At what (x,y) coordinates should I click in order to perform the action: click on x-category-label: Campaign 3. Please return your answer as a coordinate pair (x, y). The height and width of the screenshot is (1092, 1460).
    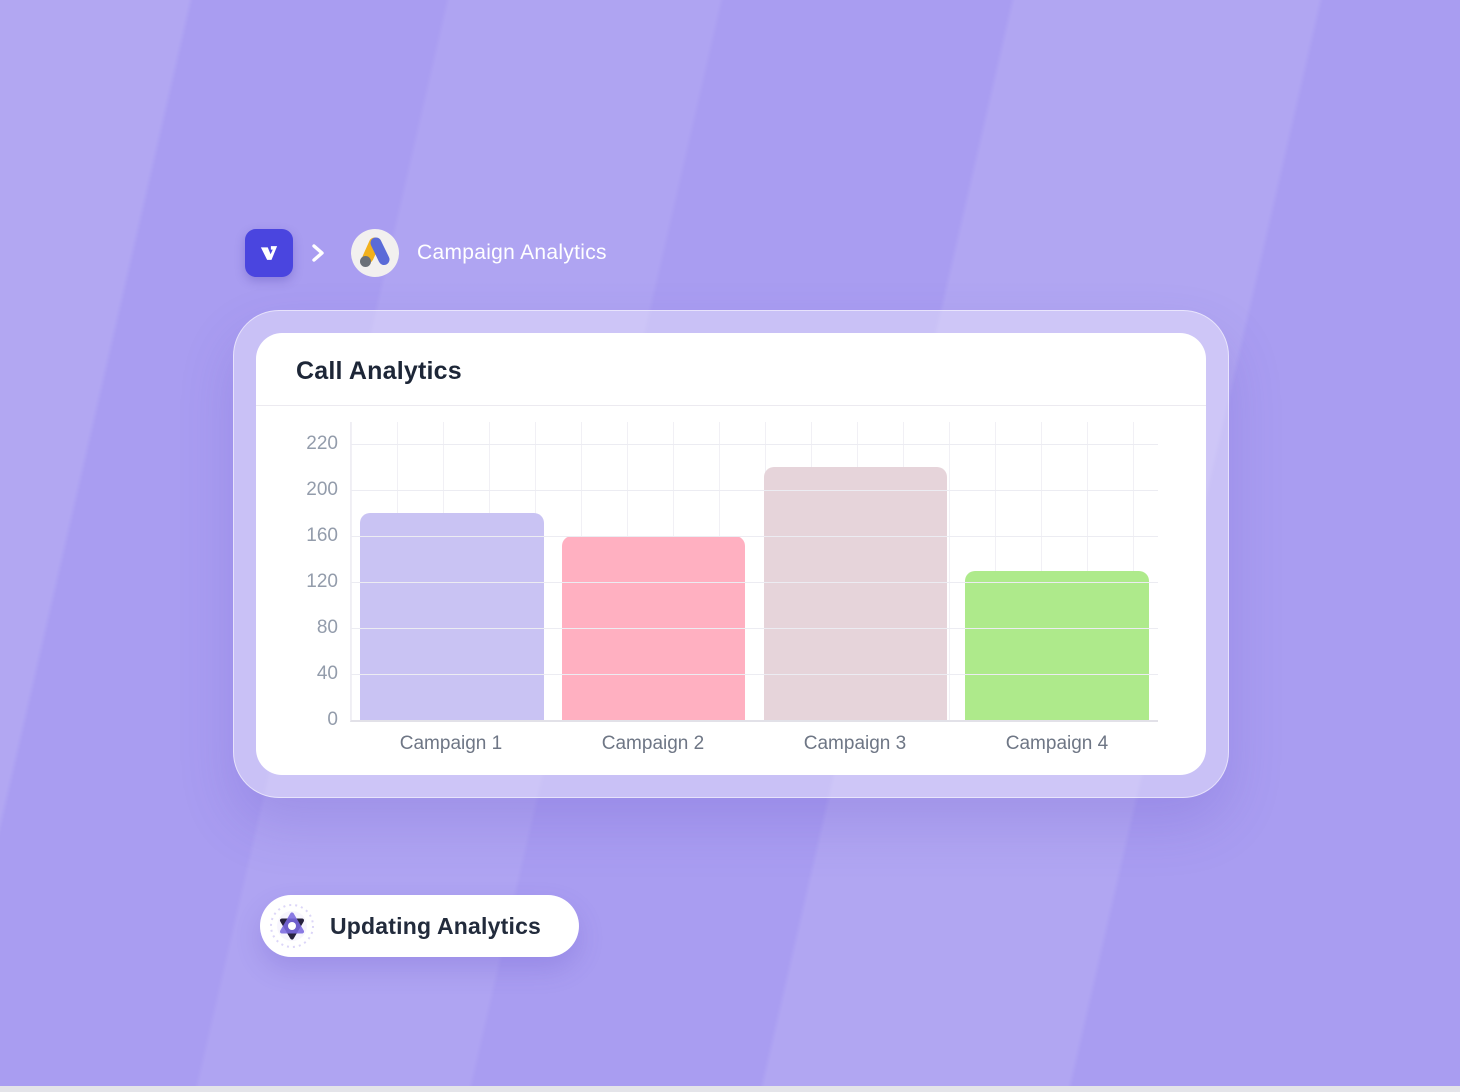
    Looking at the image, I should click on (855, 743).